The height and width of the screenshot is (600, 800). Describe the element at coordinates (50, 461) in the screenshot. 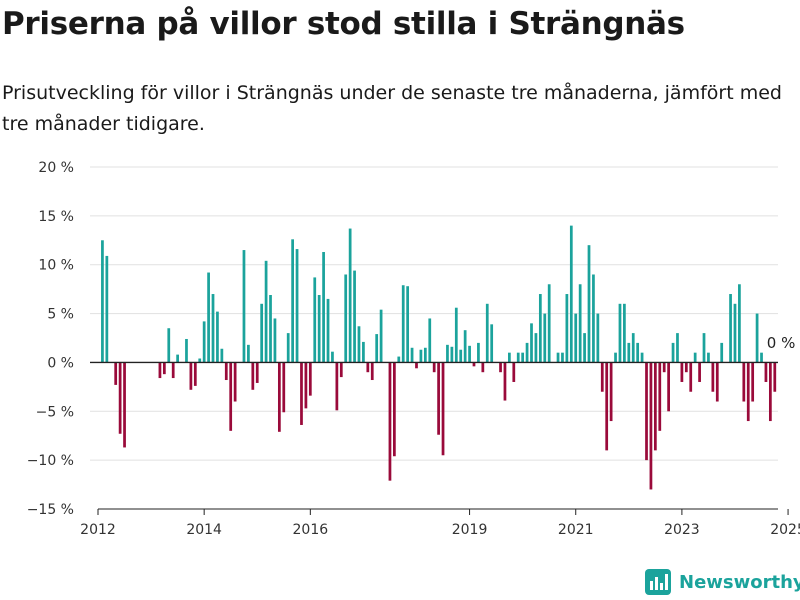

I see `y-tick-label: −10 %` at that location.